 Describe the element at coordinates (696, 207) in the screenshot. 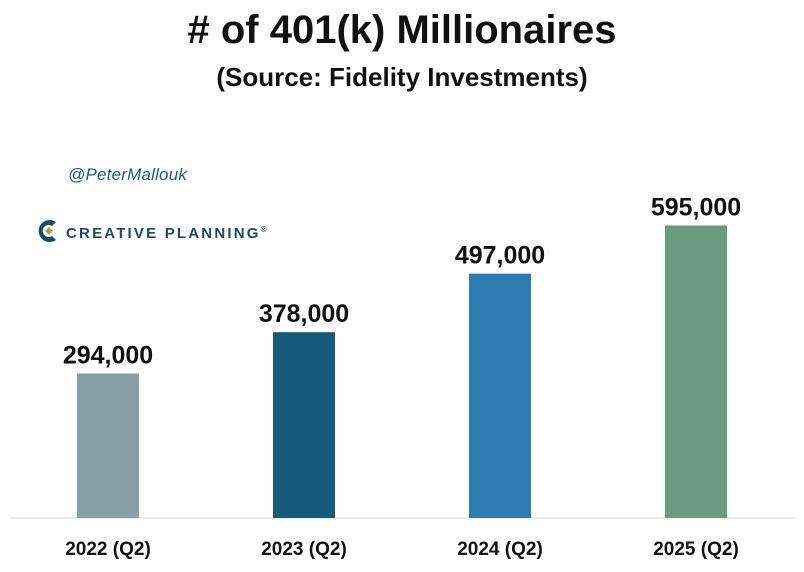

I see `data-label-3: 595,000` at that location.